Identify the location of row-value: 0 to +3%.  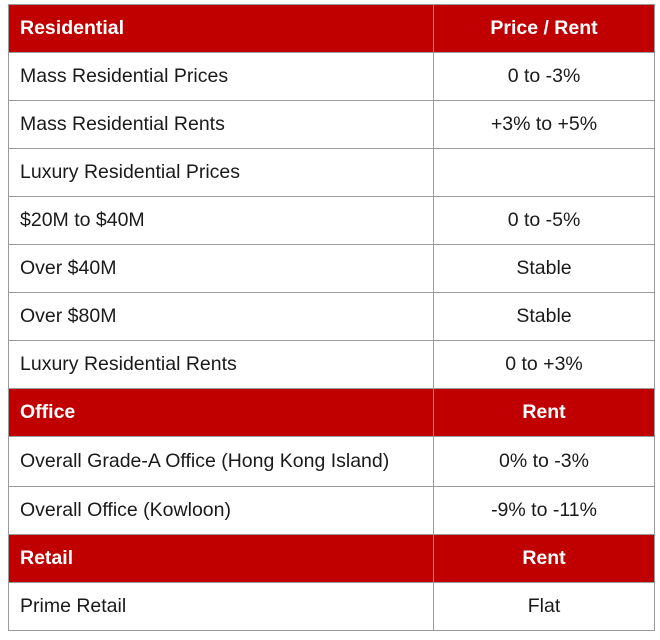
(544, 364).